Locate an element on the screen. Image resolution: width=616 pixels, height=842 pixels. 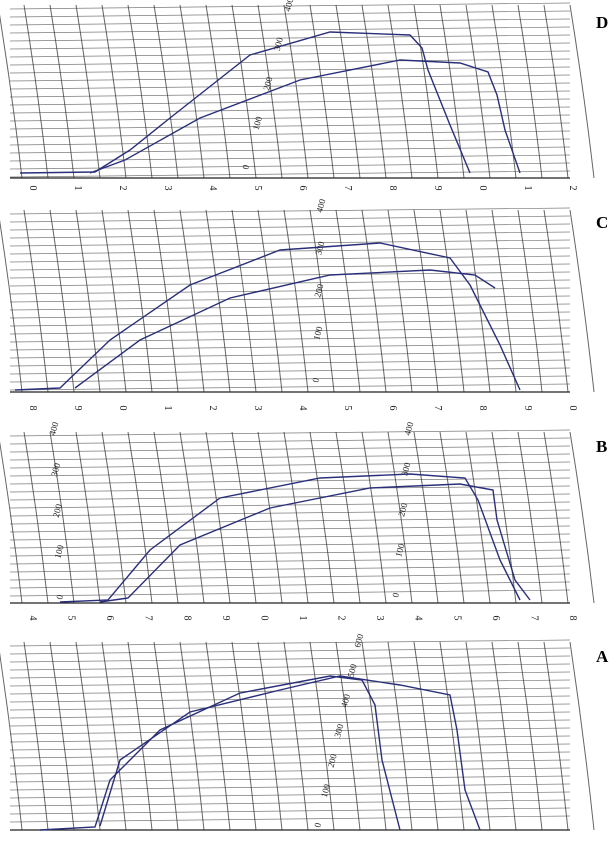
axis-label: 7 is located at coordinates (347, 188).